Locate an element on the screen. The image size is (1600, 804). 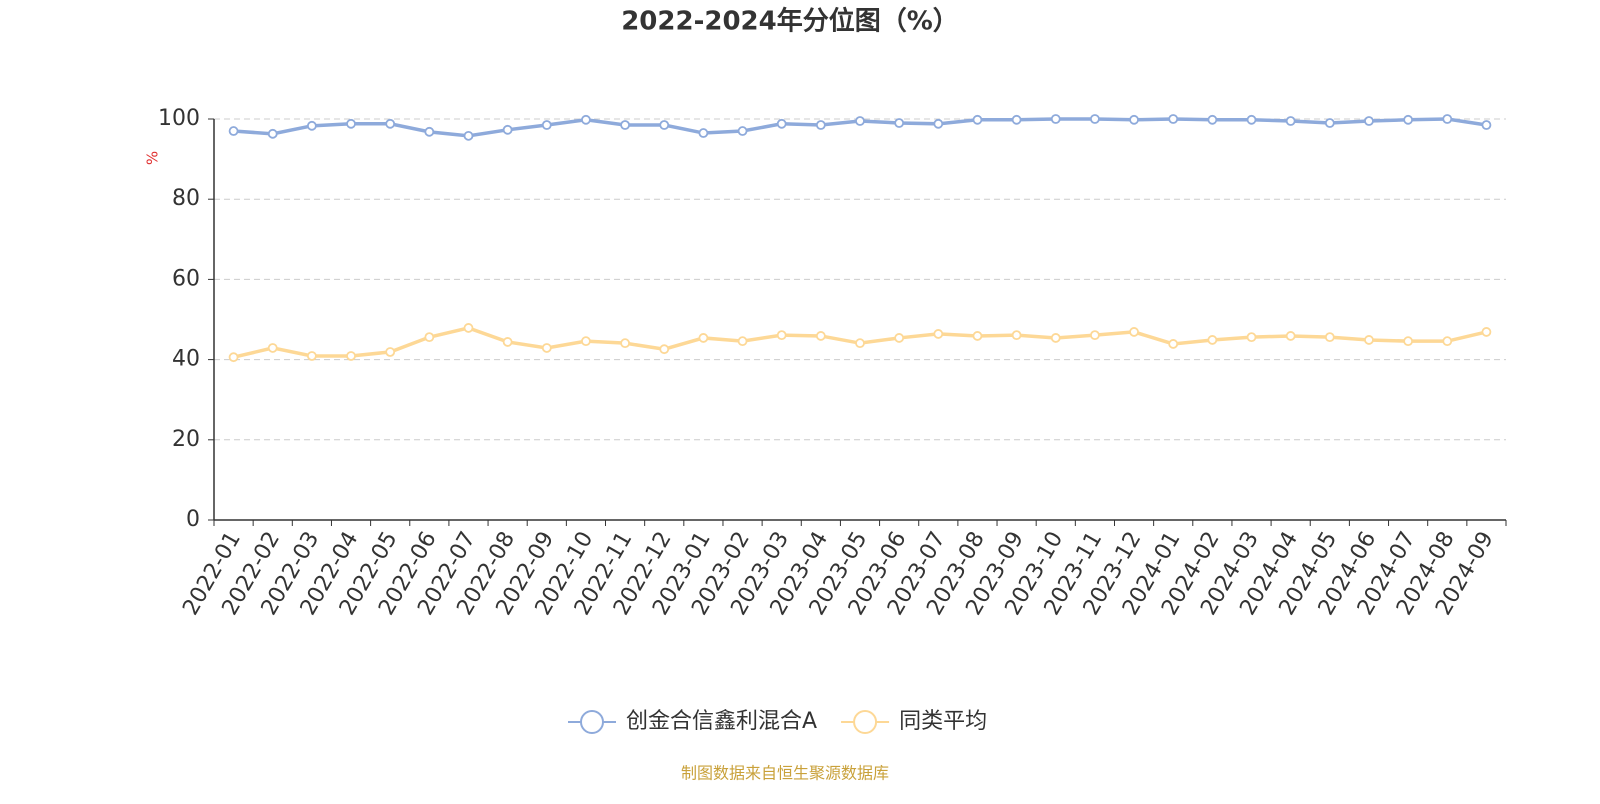
legend-label: 同类平均 is located at coordinates (943, 721).